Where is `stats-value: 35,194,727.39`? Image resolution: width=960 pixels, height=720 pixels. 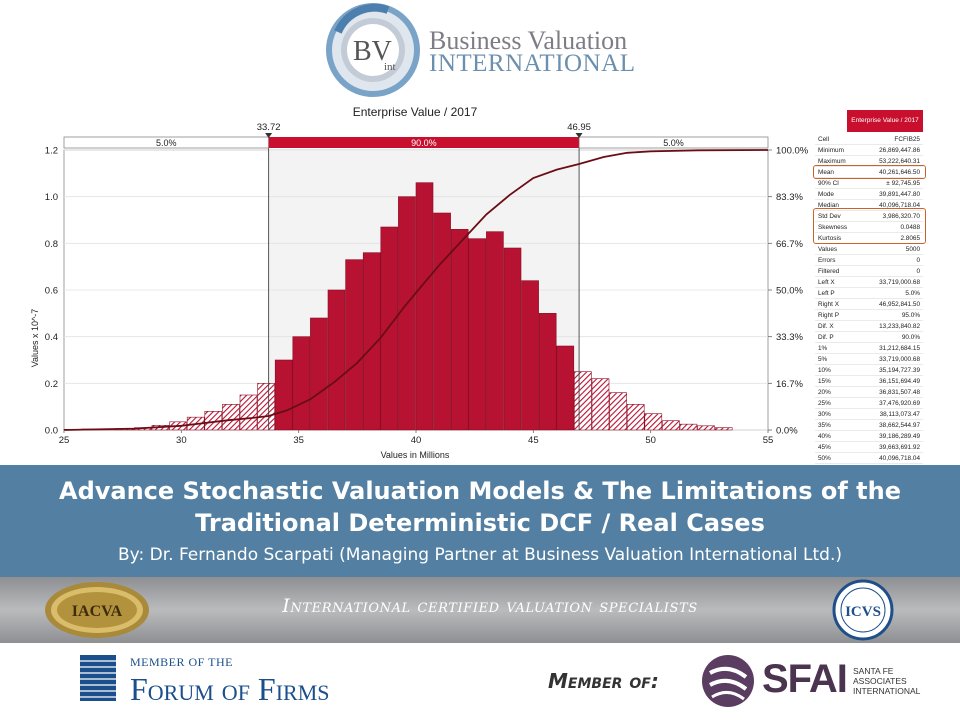 stats-value: 35,194,727.39 is located at coordinates (899, 370).